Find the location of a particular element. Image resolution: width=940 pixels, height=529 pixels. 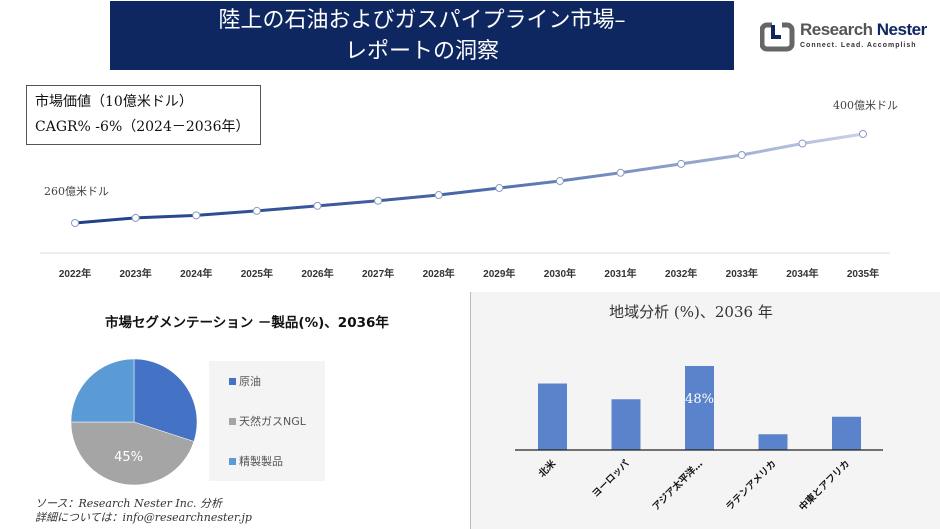

bar-category-label: 北米 is located at coordinates (547, 468).